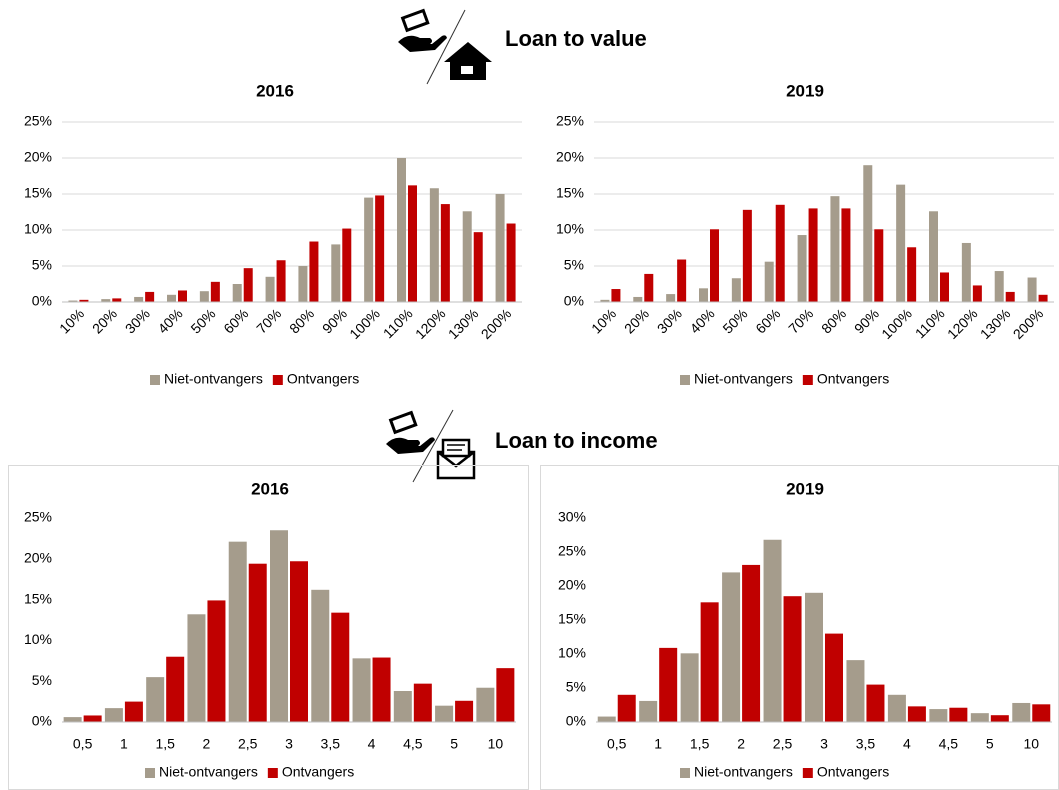 The width and height of the screenshot is (1059, 790). What do you see at coordinates (949, 744) in the screenshot?
I see `x-tick-label: 4,5` at bounding box center [949, 744].